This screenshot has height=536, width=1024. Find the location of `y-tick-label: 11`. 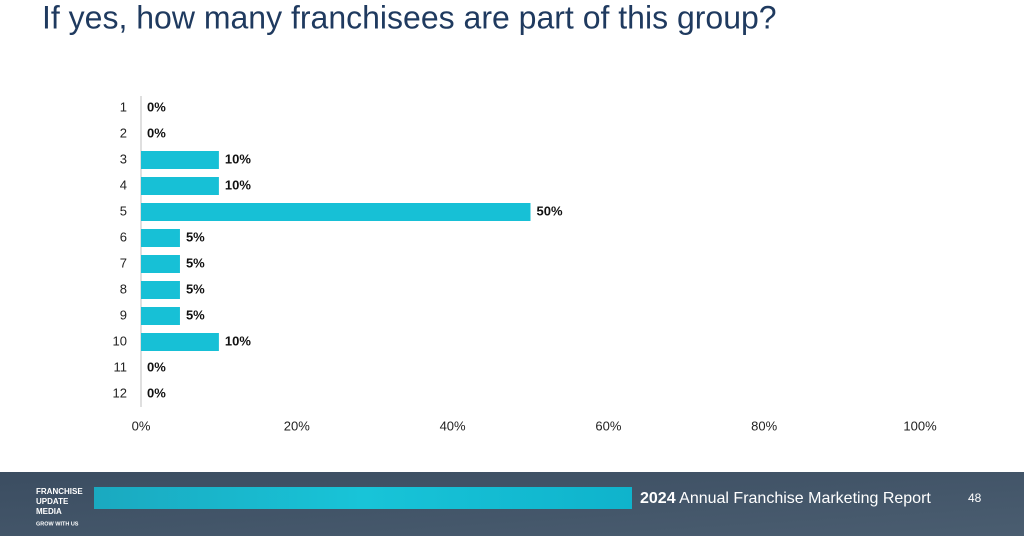

y-tick-label: 11 is located at coordinates (121, 366).